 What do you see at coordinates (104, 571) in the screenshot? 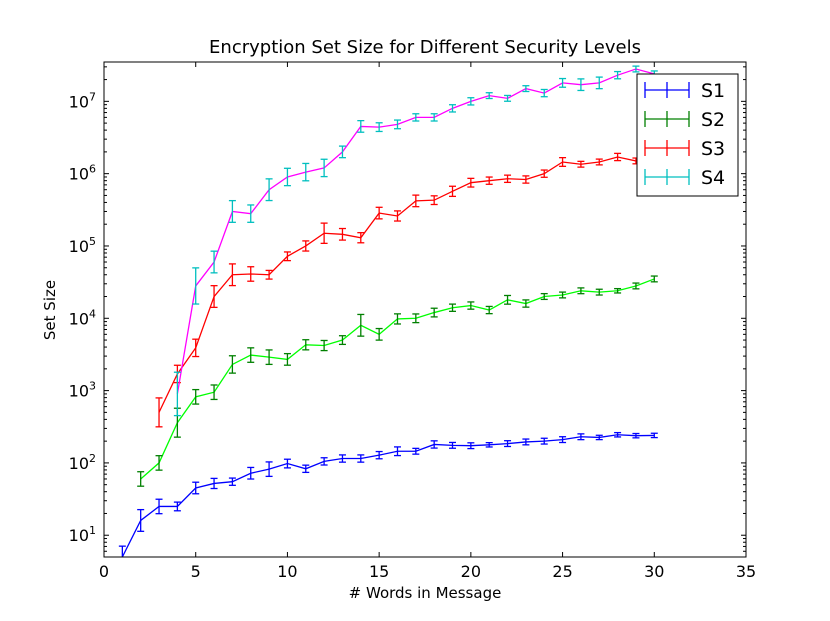
I see `x-tick-label: 0` at bounding box center [104, 571].